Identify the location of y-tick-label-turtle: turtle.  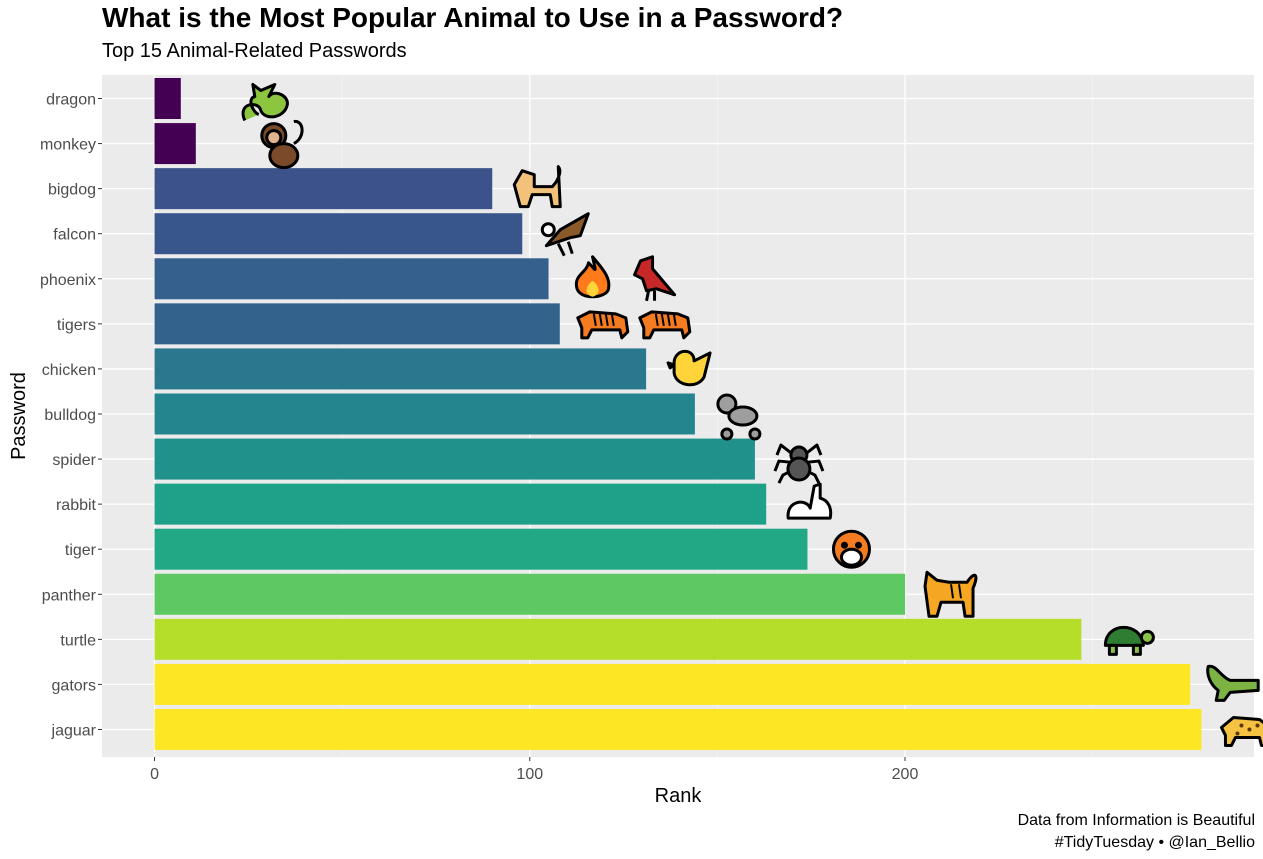
(78, 640).